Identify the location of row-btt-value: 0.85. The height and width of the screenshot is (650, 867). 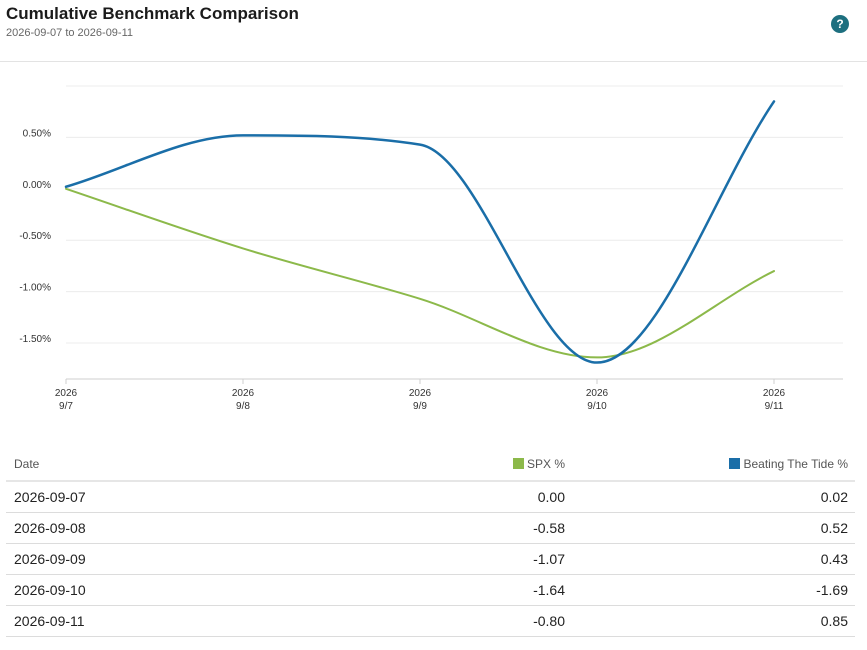
(834, 621).